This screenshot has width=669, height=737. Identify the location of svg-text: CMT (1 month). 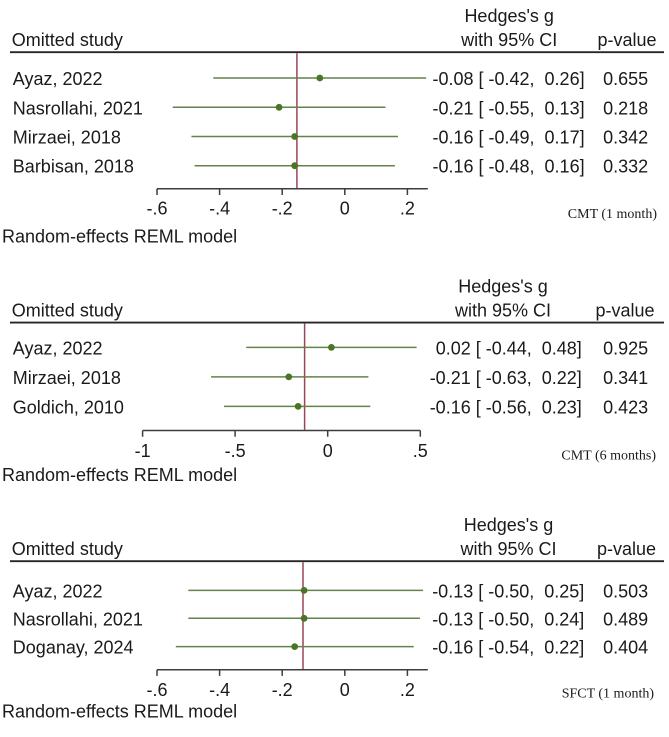
(613, 214).